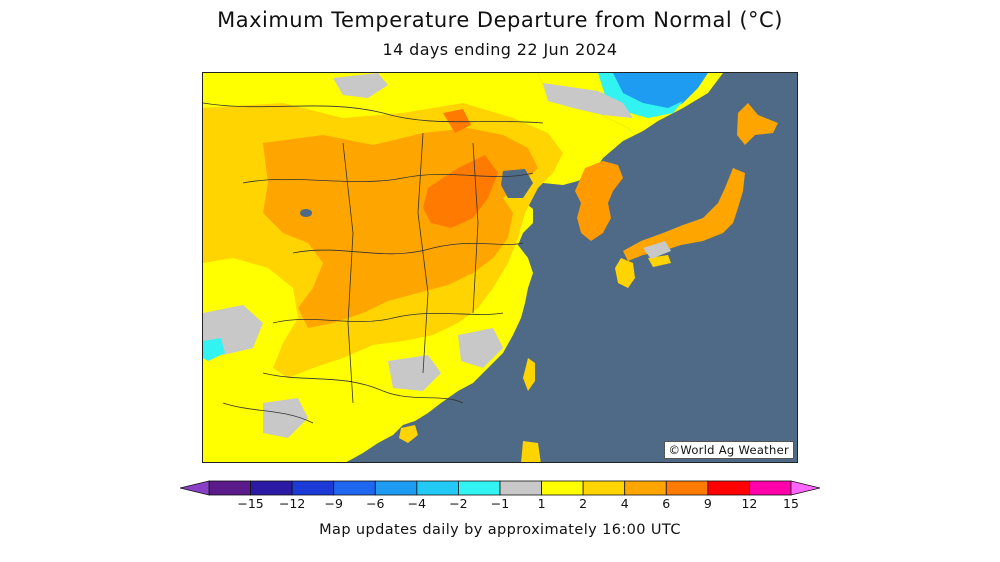  What do you see at coordinates (333, 503) in the screenshot?
I see `legend-tick-label: −9` at bounding box center [333, 503].